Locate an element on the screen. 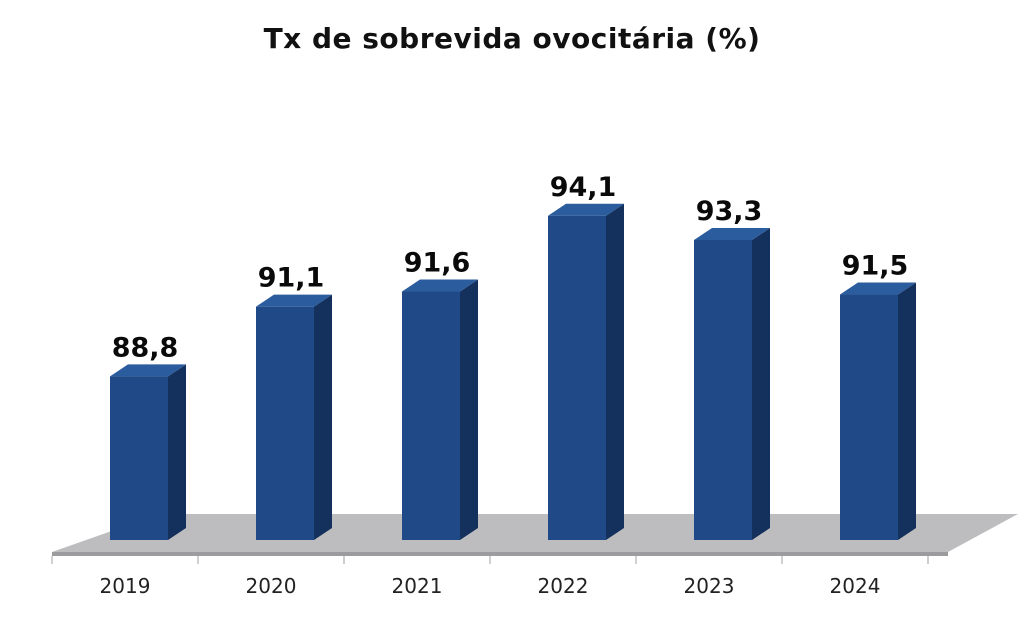 Image resolution: width=1024 pixels, height=622 pixels. bar-2023 is located at coordinates (732, 384).